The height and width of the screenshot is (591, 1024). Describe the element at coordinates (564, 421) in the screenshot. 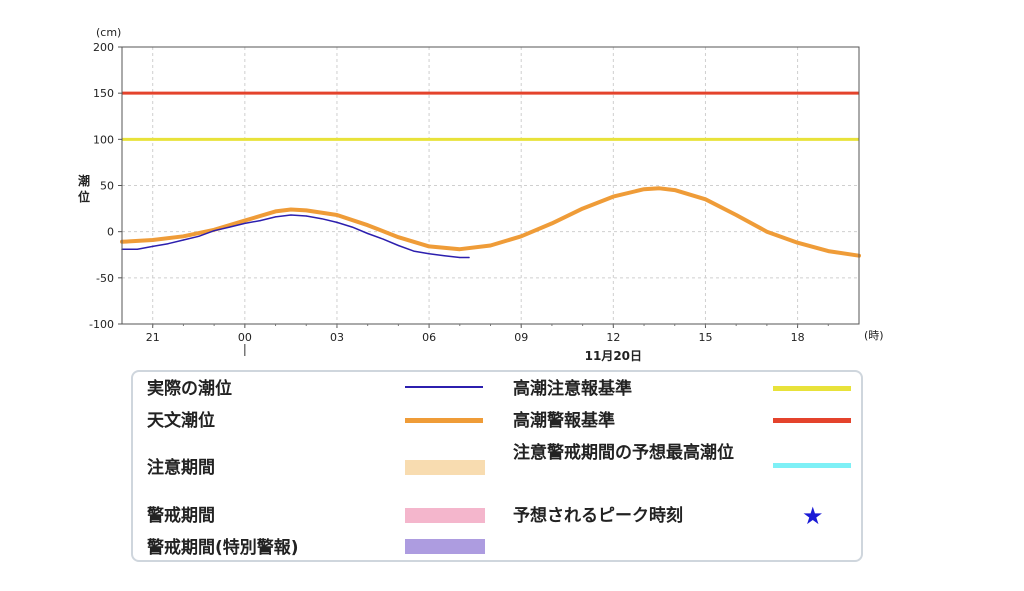

I see `legend-label: 高潮警報基準` at that location.